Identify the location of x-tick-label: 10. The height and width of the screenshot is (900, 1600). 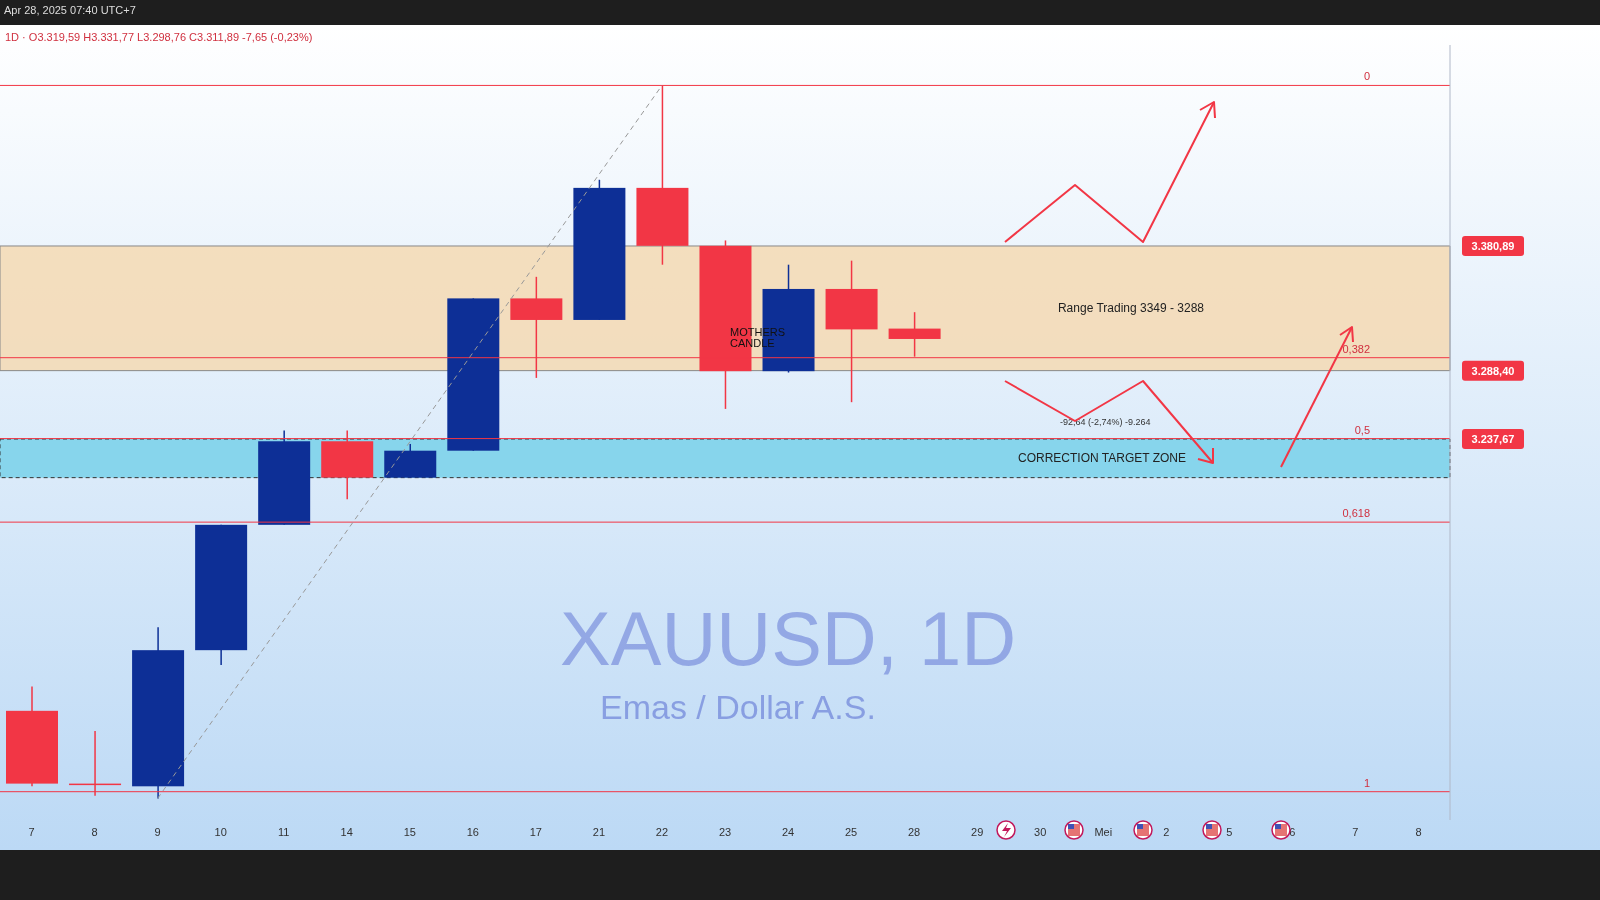
(220, 831).